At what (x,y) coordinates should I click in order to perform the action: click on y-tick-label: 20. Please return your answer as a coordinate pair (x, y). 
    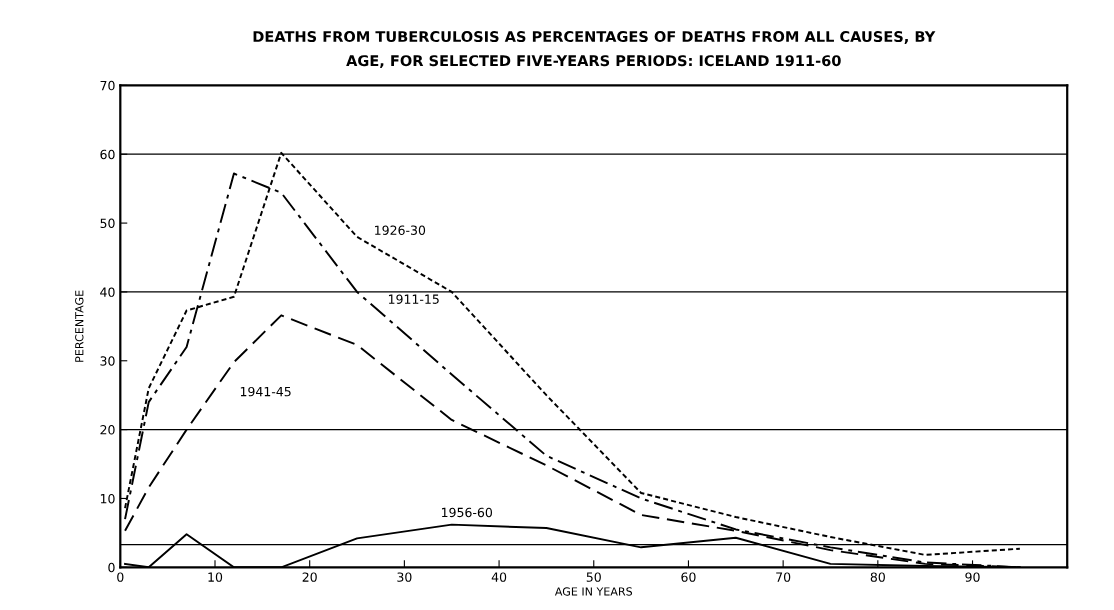
    Looking at the image, I should click on (107, 430).